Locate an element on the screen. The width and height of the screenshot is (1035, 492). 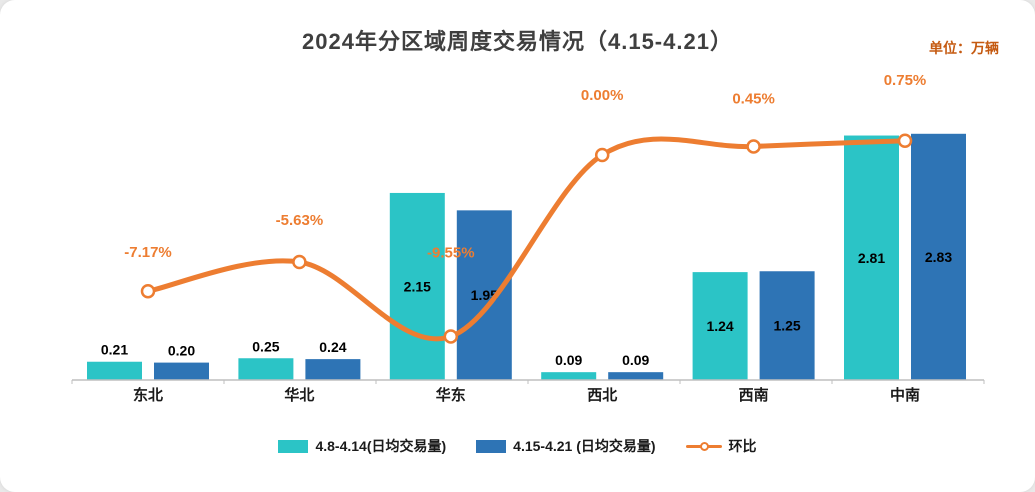
pct-label: 0.75% is located at coordinates (905, 80).